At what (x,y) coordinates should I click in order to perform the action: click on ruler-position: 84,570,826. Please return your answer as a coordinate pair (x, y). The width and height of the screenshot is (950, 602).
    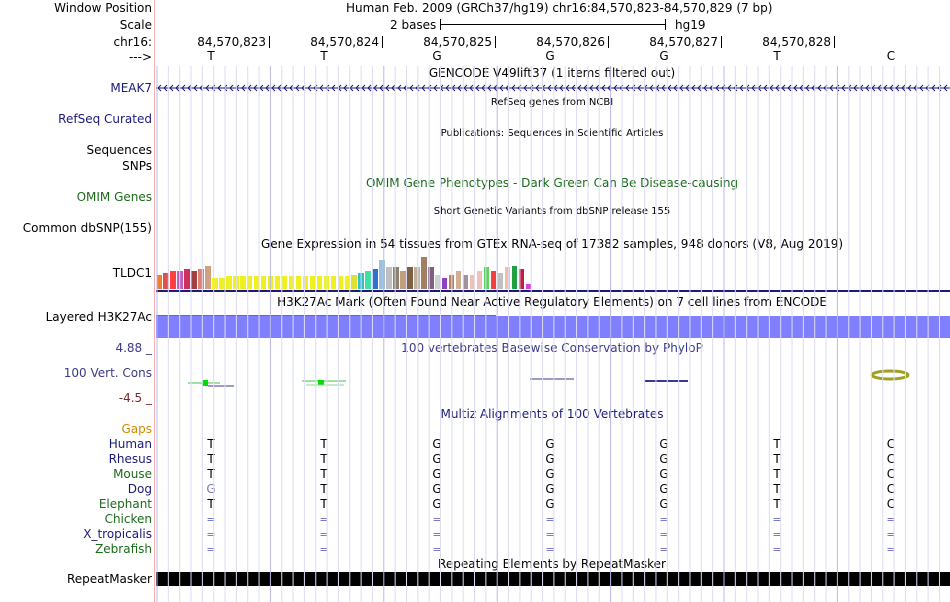
    Looking at the image, I should click on (570, 42).